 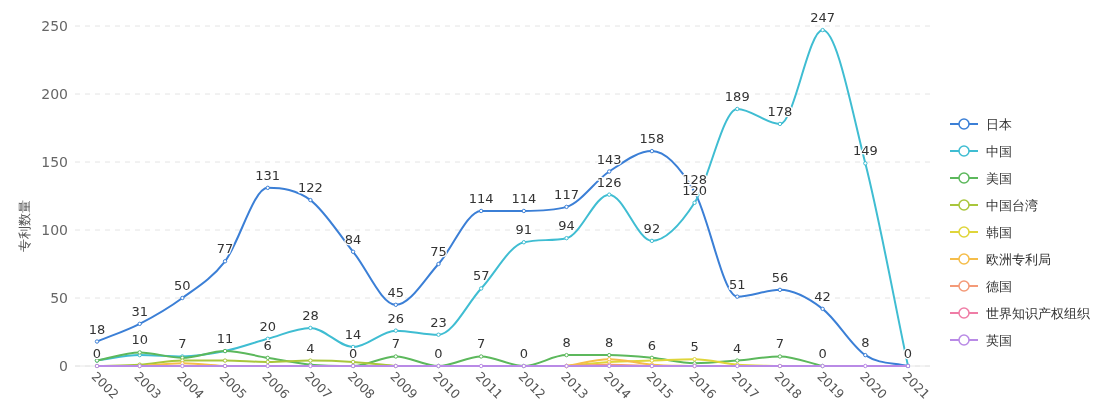 I want to click on data-label: 14, so click(x=353, y=334).